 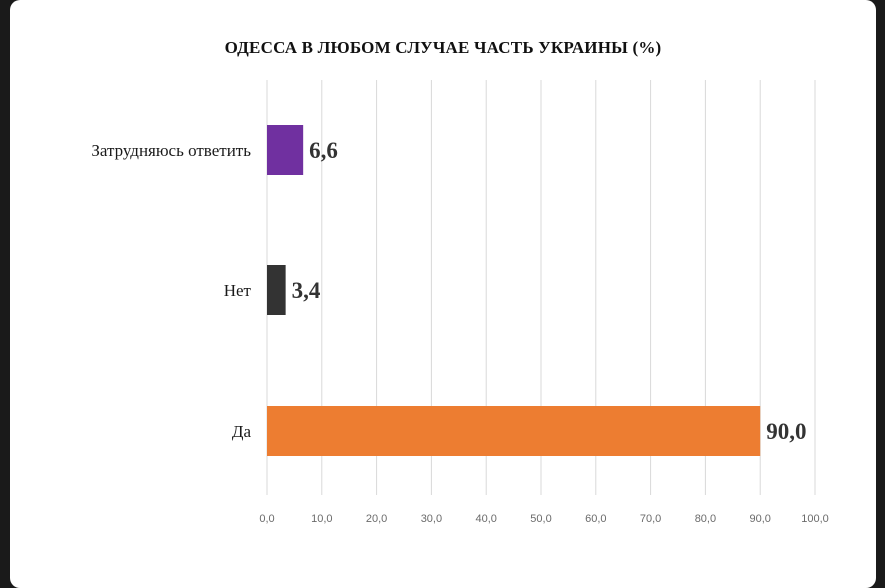 What do you see at coordinates (786, 431) in the screenshot?
I see `data-label: 90,0` at bounding box center [786, 431].